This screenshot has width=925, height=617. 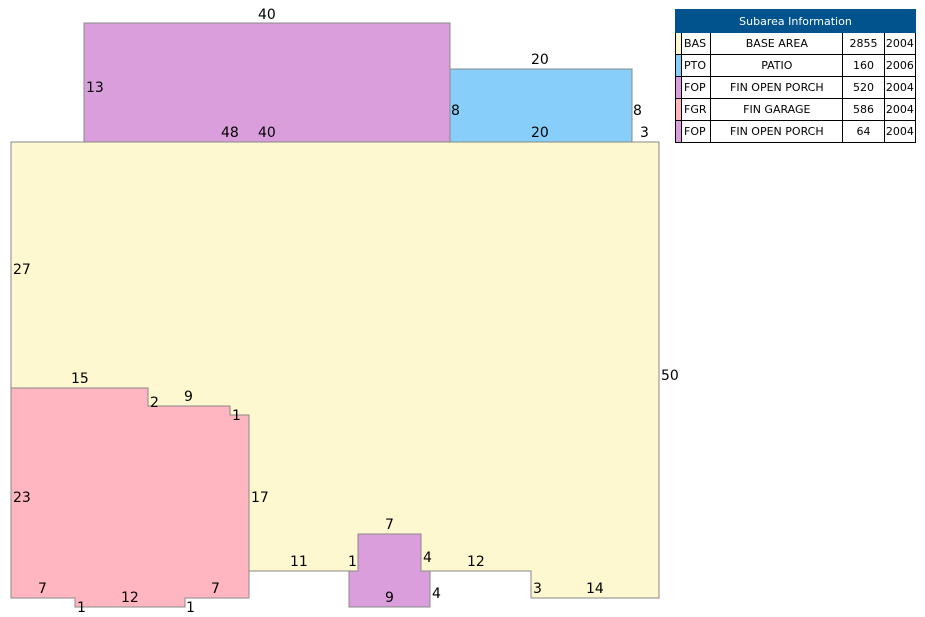 What do you see at coordinates (267, 133) in the screenshot?
I see `dim-porch-bottom: 40` at bounding box center [267, 133].